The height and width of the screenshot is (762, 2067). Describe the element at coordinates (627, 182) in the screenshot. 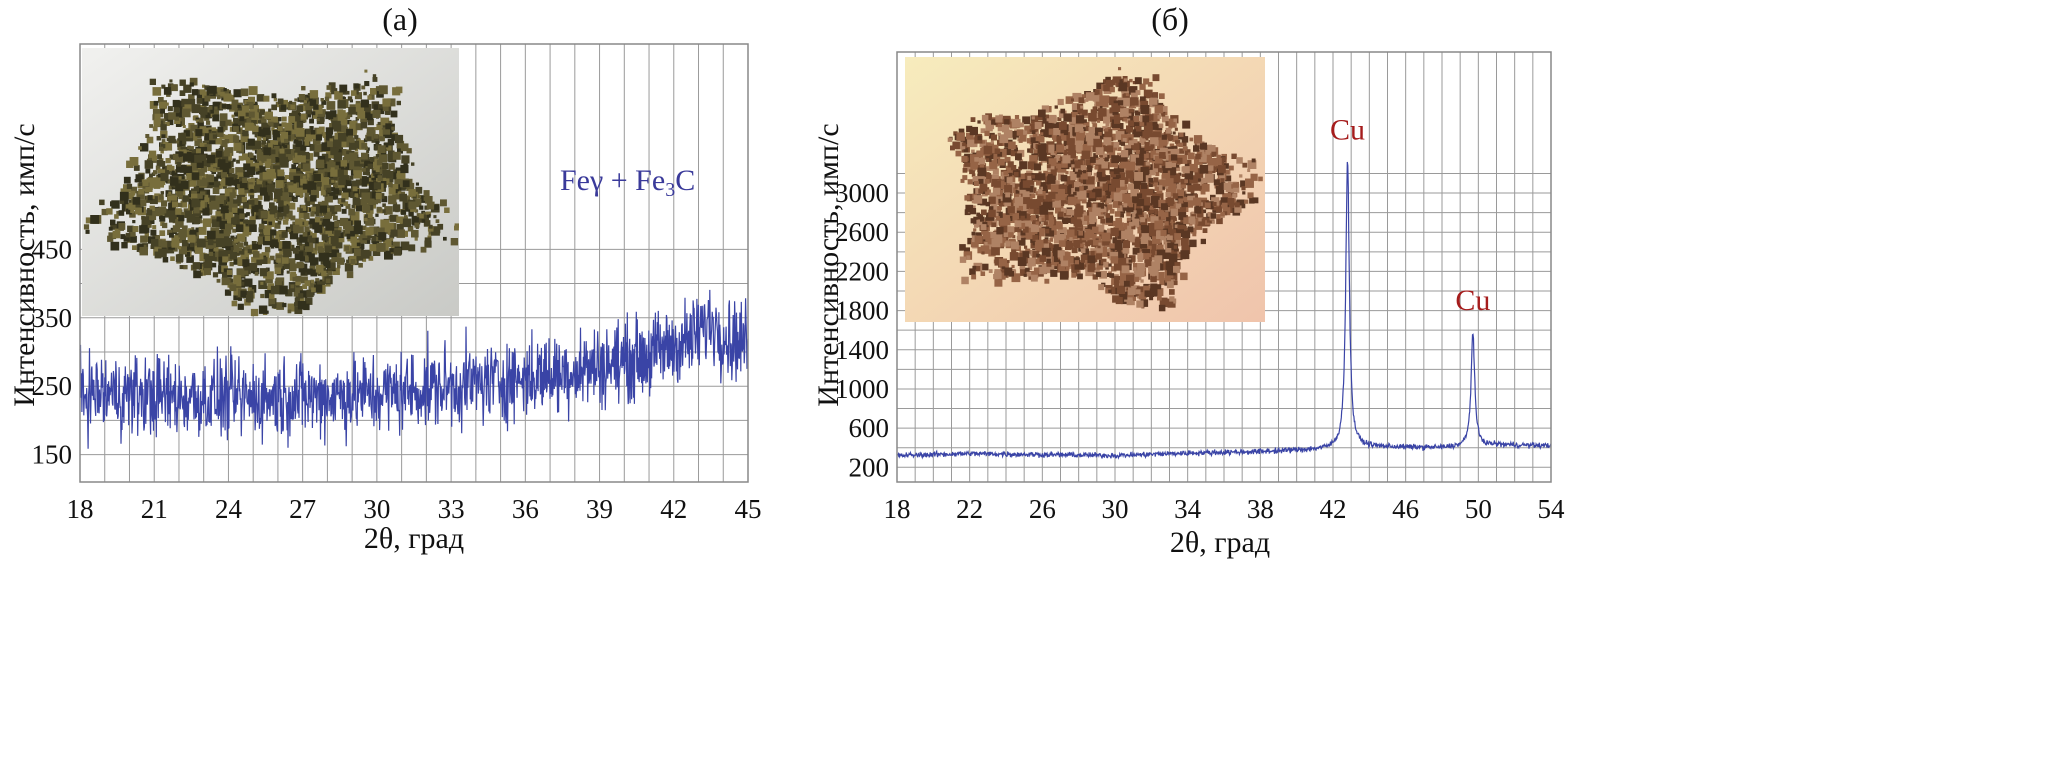

I see `phase-annotation: Feγ + Fe3C` at that location.